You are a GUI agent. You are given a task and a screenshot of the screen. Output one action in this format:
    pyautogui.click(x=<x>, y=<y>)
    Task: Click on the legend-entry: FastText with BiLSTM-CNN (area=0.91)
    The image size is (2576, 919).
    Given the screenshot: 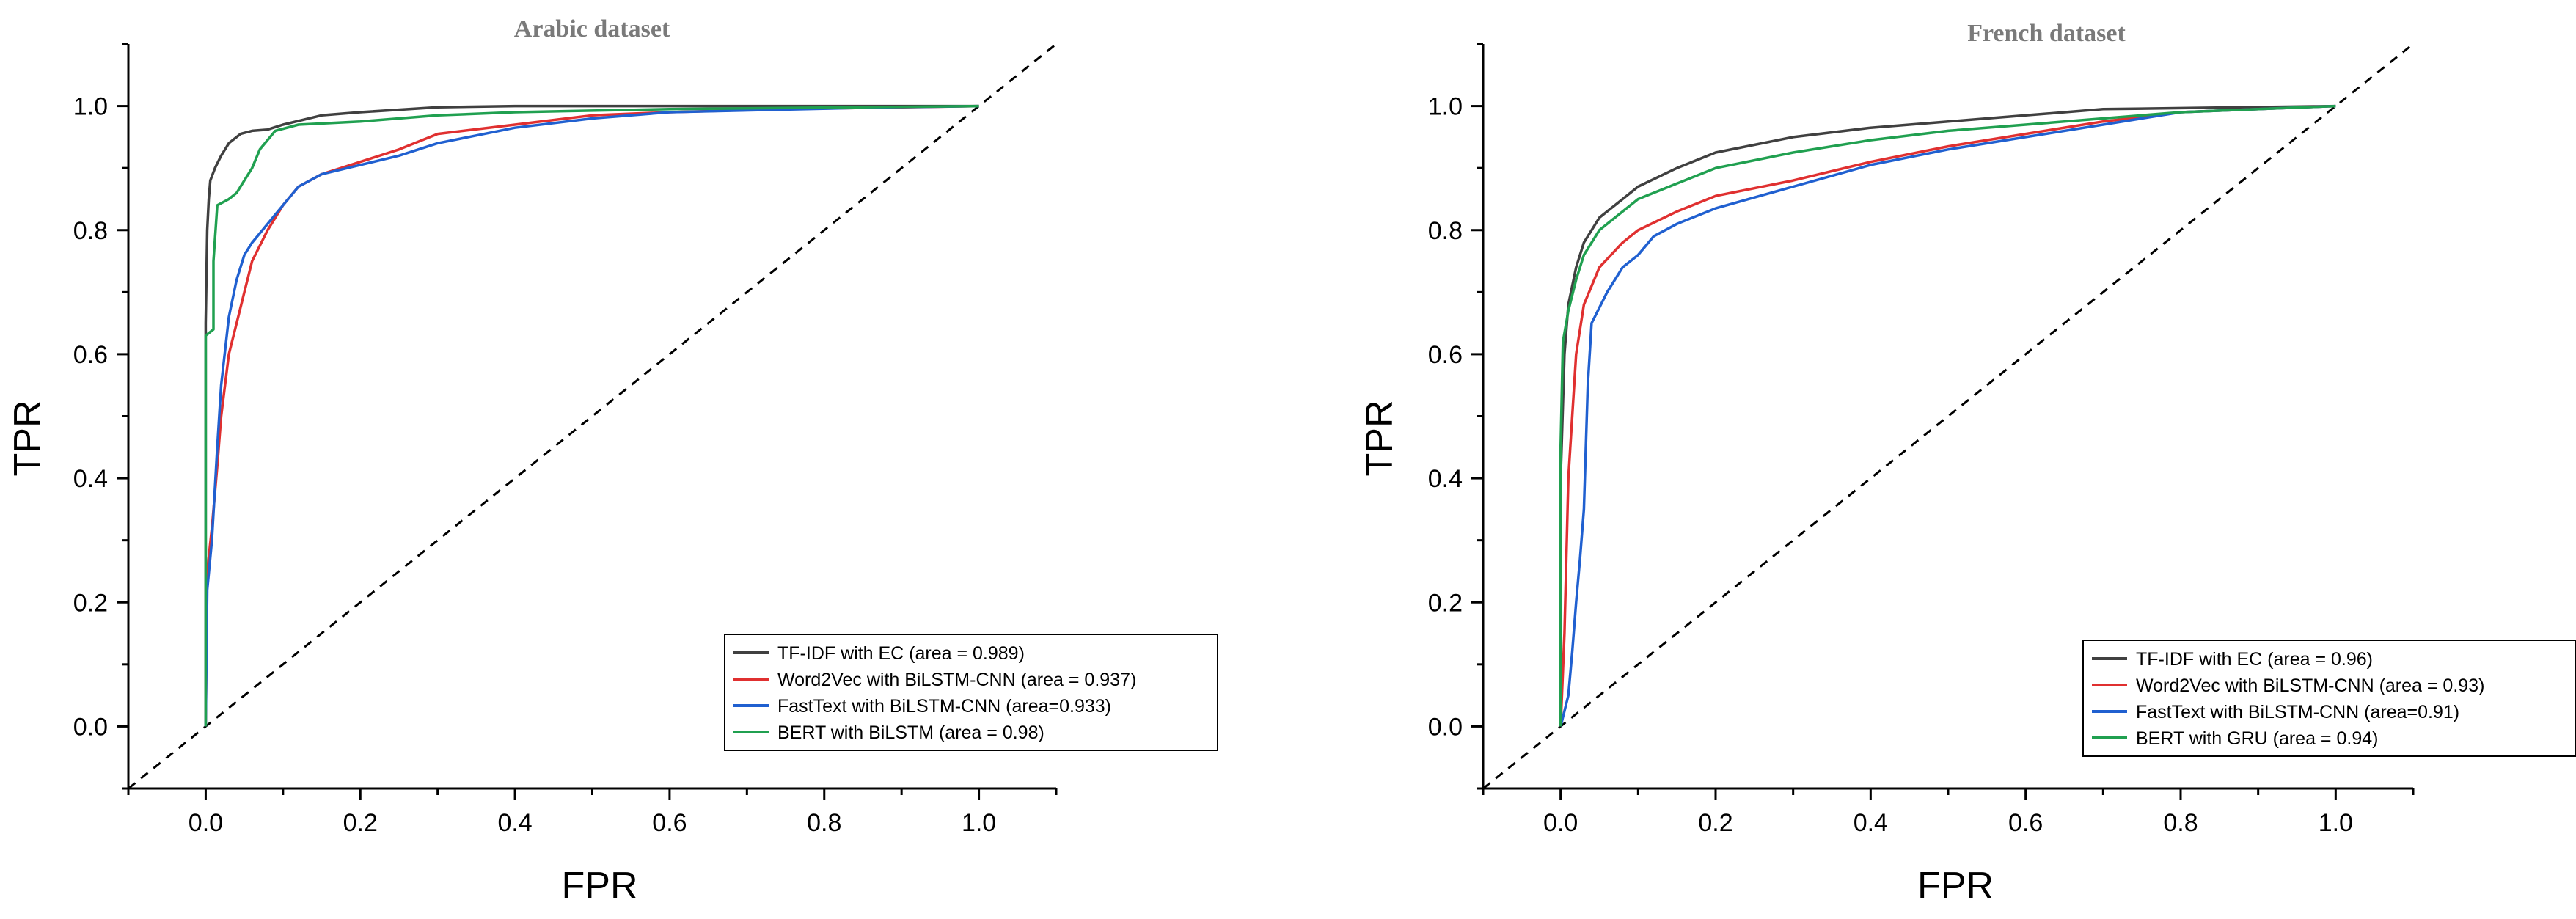 What is the action you would take?
    pyautogui.click(x=2297, y=712)
    